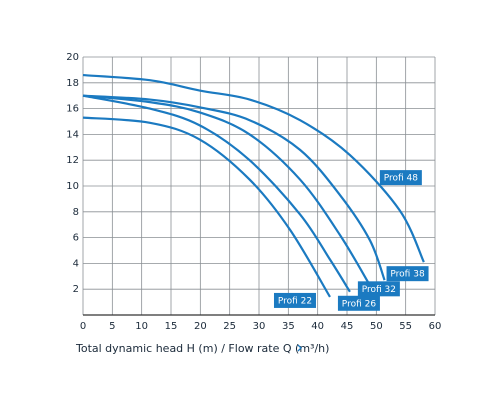 This screenshot has height=400, width=500. I want to click on x-tick-label: 10, so click(141, 326).